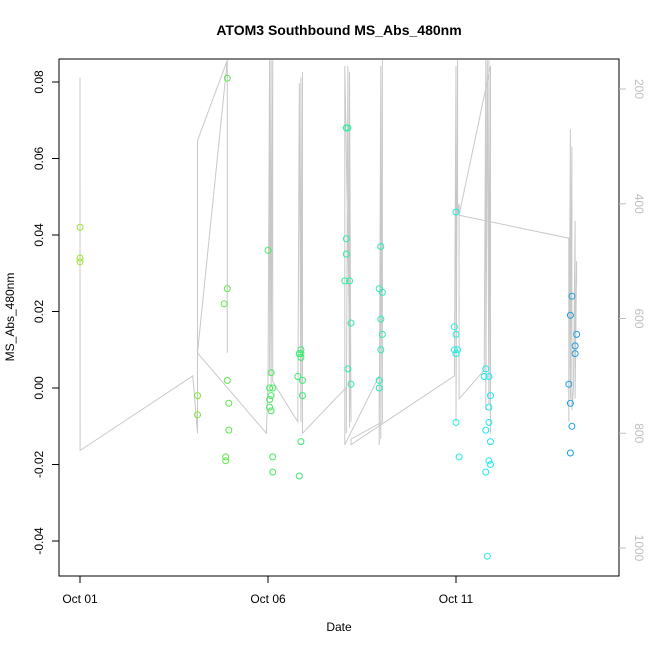 Image resolution: width=650 pixels, height=650 pixels. I want to click on y-tick-label-4: 0.04, so click(39, 235).